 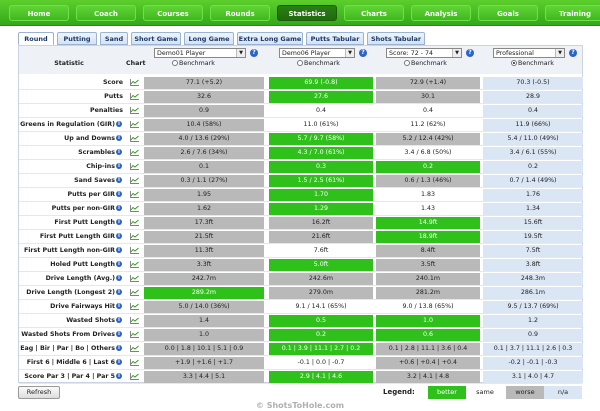 I want to click on table-cell: 242.7m, so click(x=204, y=279).